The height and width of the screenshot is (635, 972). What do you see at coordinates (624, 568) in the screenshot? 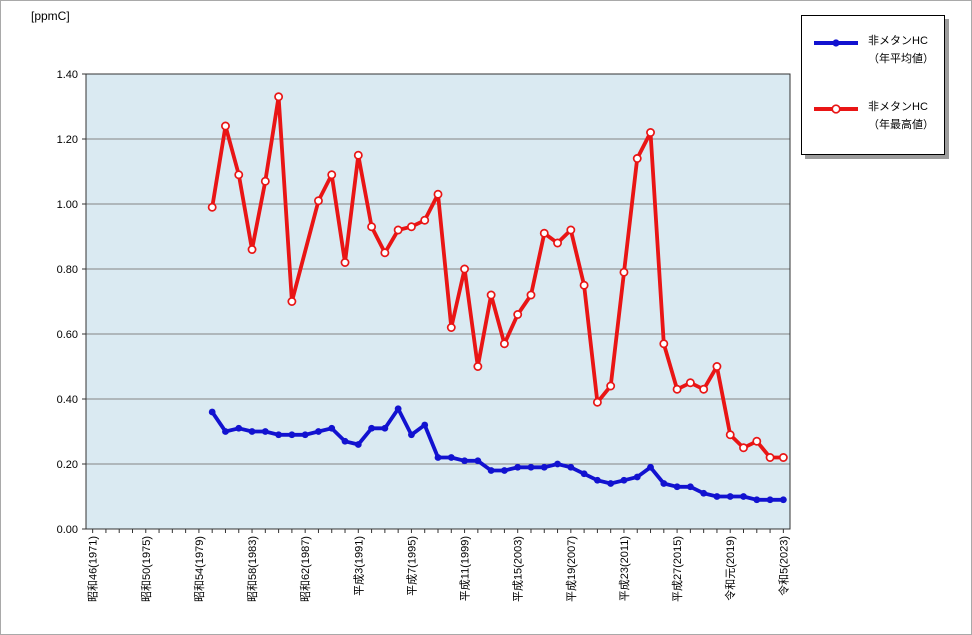
I see `x-axis-tick-label: 平成23(2011)` at bounding box center [624, 568].